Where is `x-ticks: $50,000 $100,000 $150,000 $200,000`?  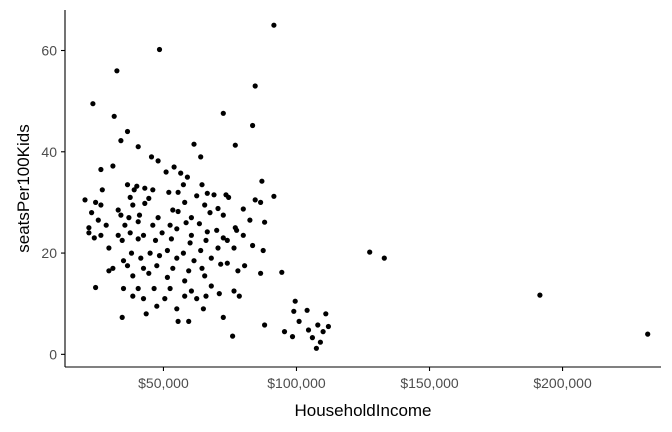 x-ticks: $50,000 $100,000 $150,000 $200,000 is located at coordinates (365, 379).